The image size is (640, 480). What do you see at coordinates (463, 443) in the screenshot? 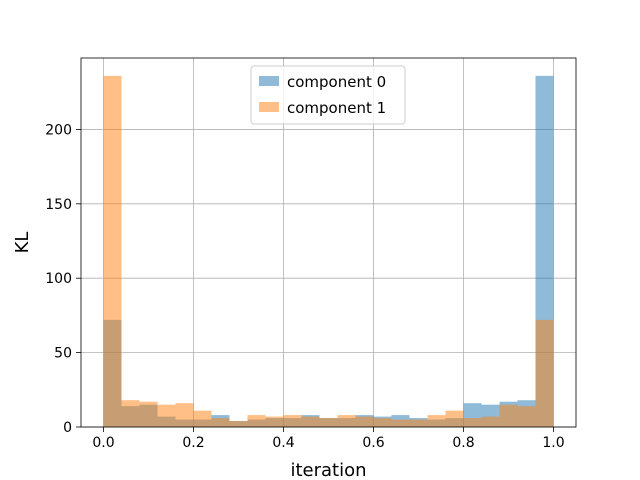
I see `x-tick-label: 0.8` at bounding box center [463, 443].